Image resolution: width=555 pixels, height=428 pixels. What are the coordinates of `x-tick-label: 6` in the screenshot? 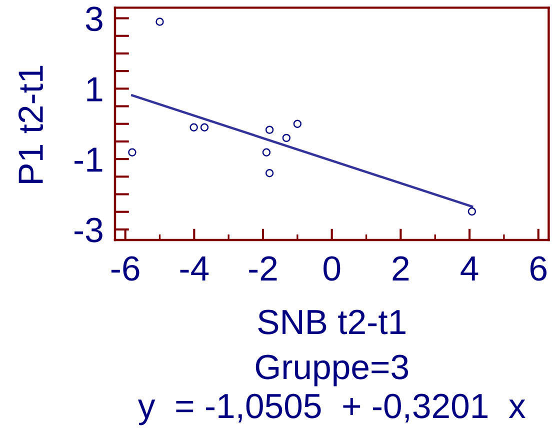 It's located at (538, 268).